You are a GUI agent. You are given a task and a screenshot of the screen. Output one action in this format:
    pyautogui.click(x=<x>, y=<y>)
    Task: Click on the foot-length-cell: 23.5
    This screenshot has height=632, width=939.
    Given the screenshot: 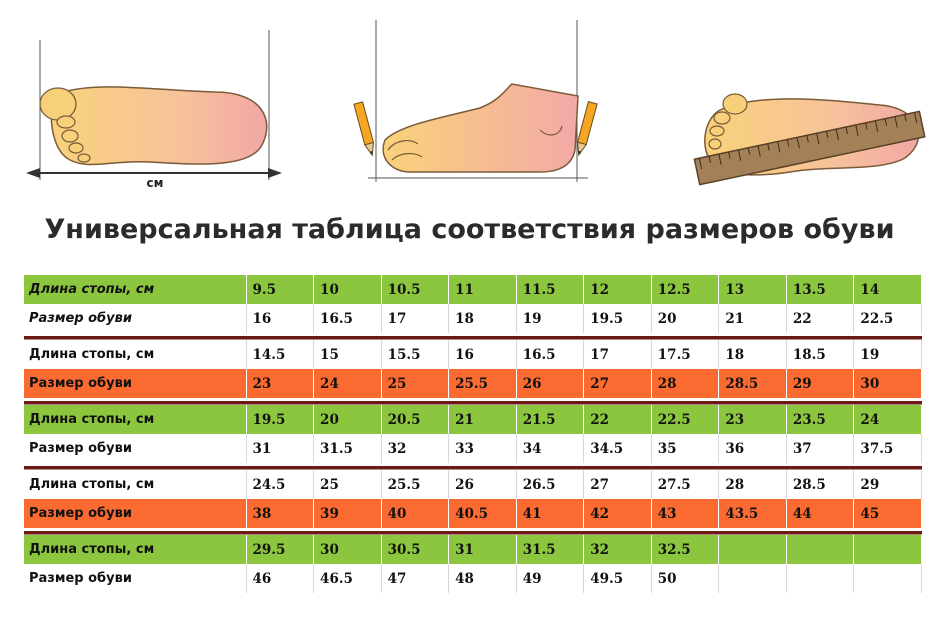 What is the action you would take?
    pyautogui.click(x=820, y=419)
    